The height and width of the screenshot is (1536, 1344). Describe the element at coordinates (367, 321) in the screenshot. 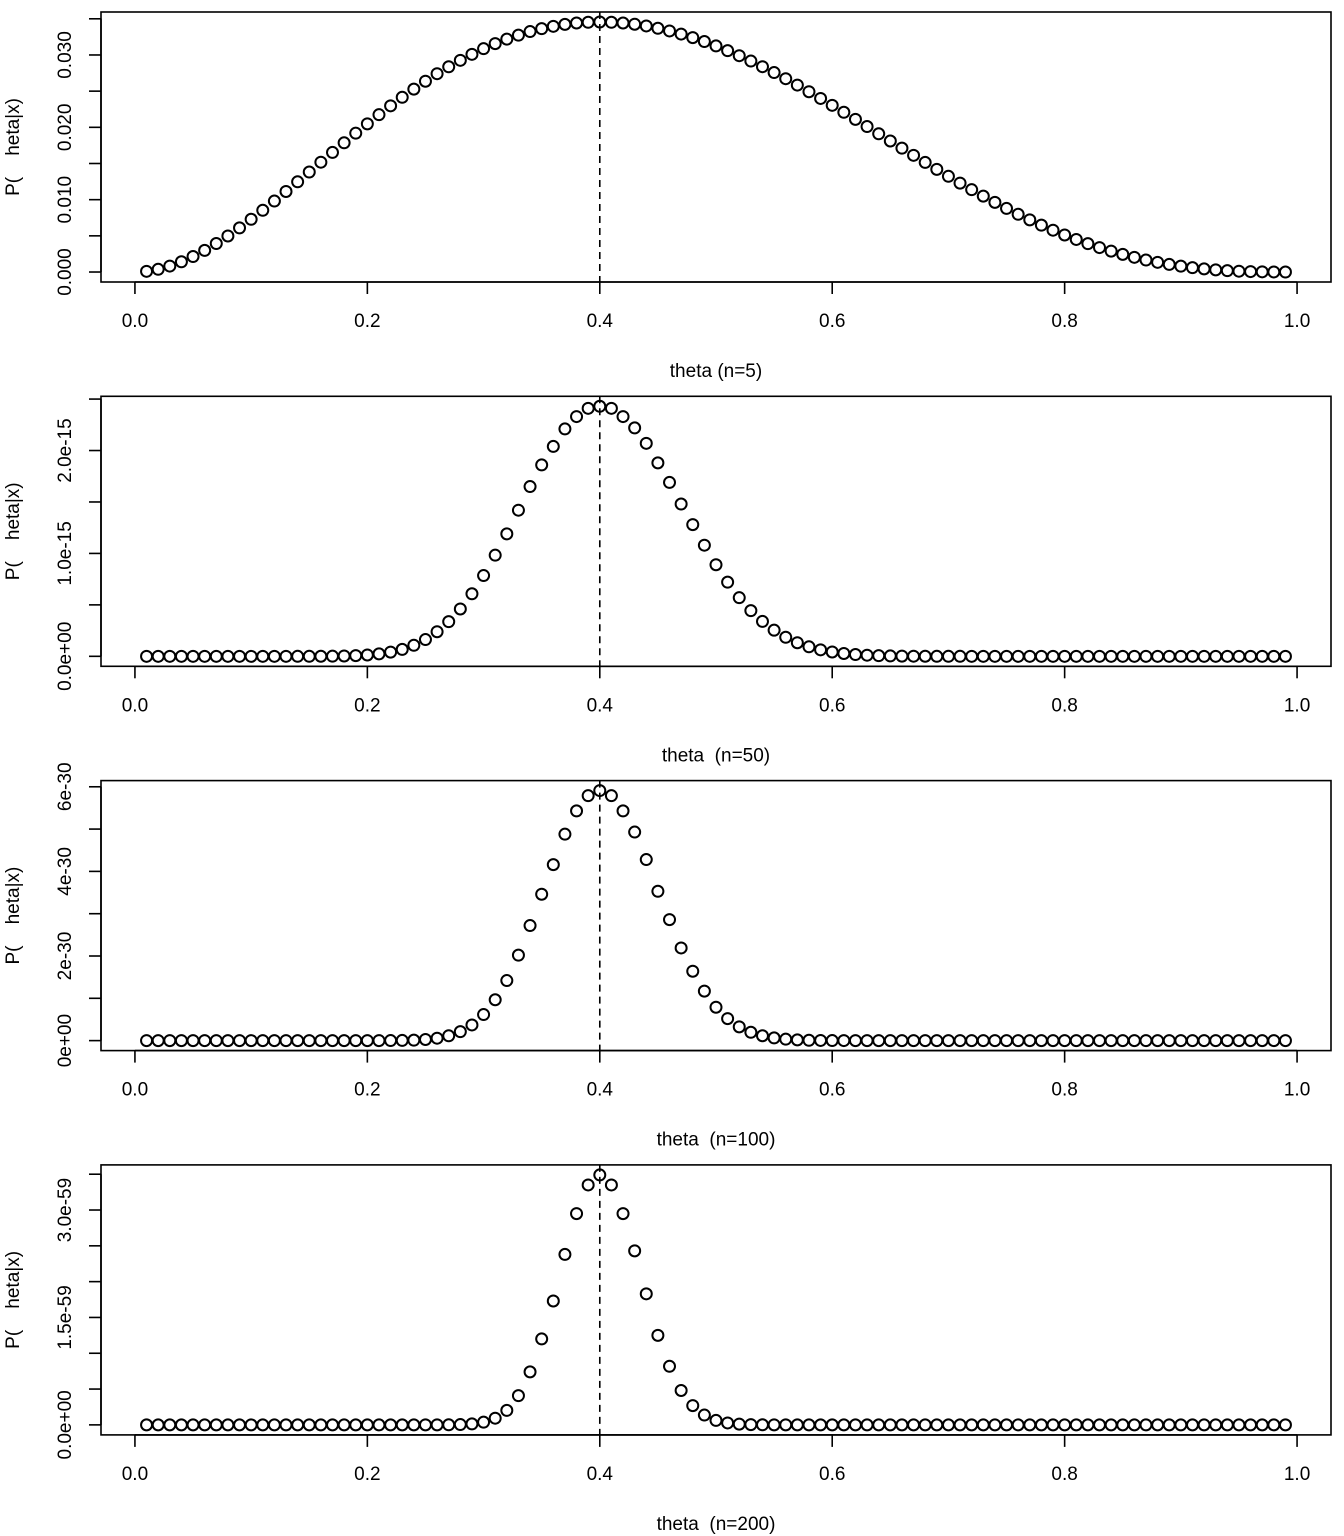

I see `x-tick-label: 0.2` at that location.